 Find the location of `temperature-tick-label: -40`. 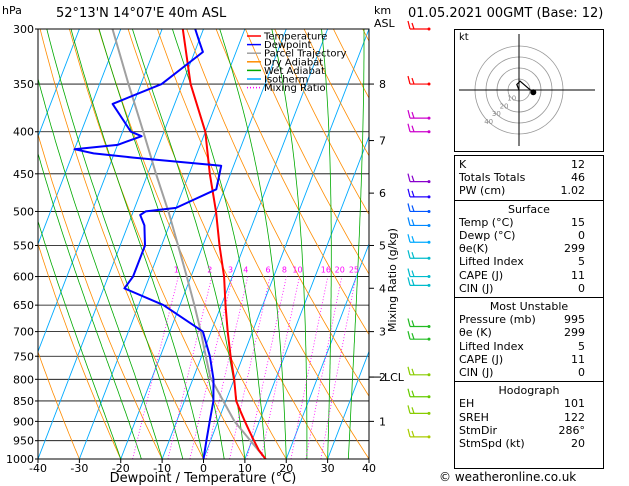

temperature-tick-label: -40 is located at coordinates (38, 468).